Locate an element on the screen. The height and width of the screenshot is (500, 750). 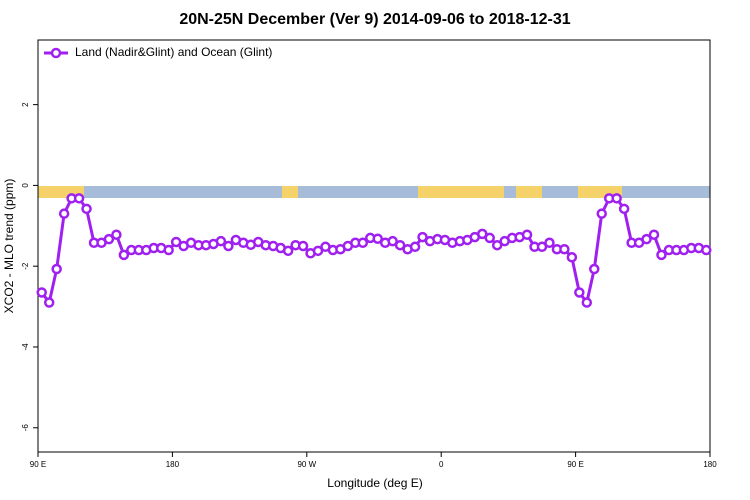
y-tick-label: -2 is located at coordinates (25, 266).